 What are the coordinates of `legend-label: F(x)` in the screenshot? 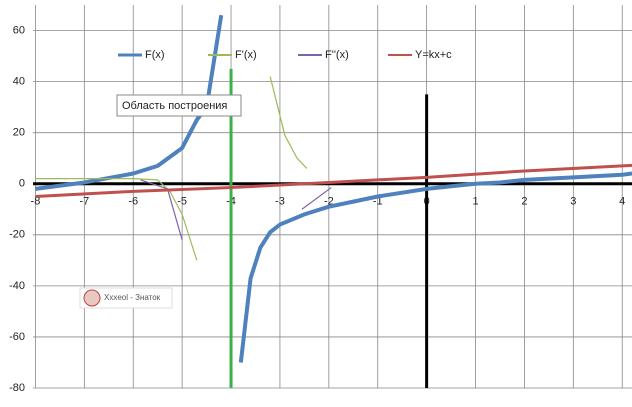 It's located at (155, 55).